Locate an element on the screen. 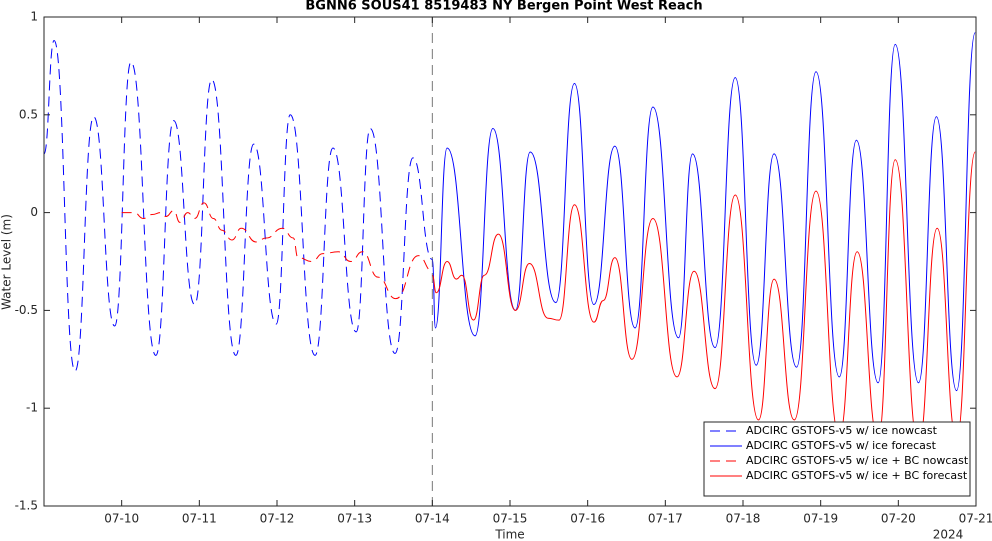  x-axis-label: Time is located at coordinates (509, 534).